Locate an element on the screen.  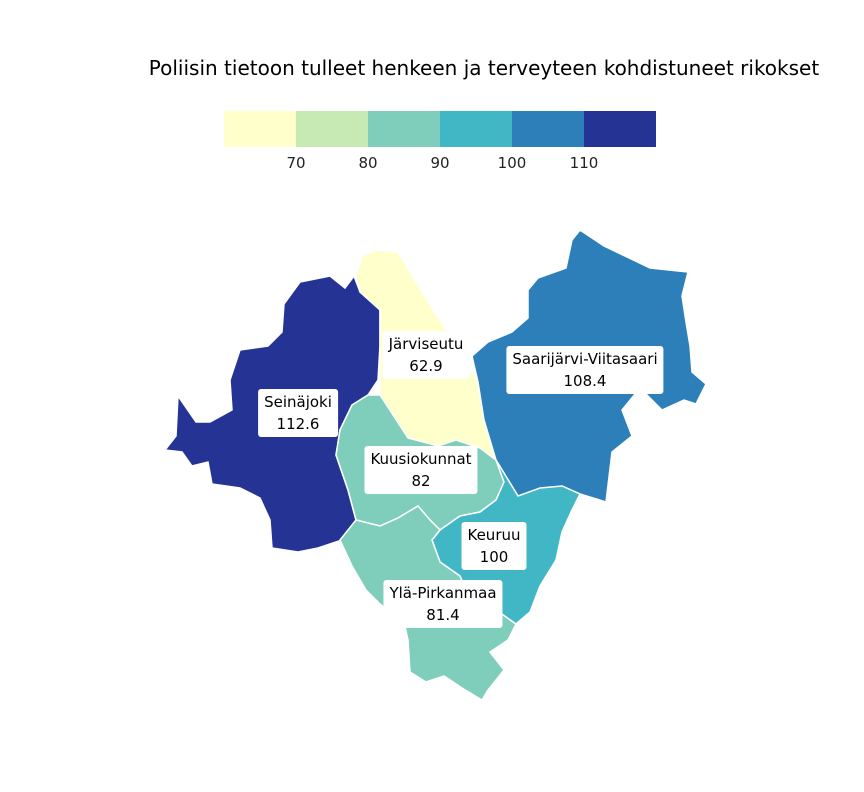
region-name: Seinäjoki is located at coordinates (298, 402).